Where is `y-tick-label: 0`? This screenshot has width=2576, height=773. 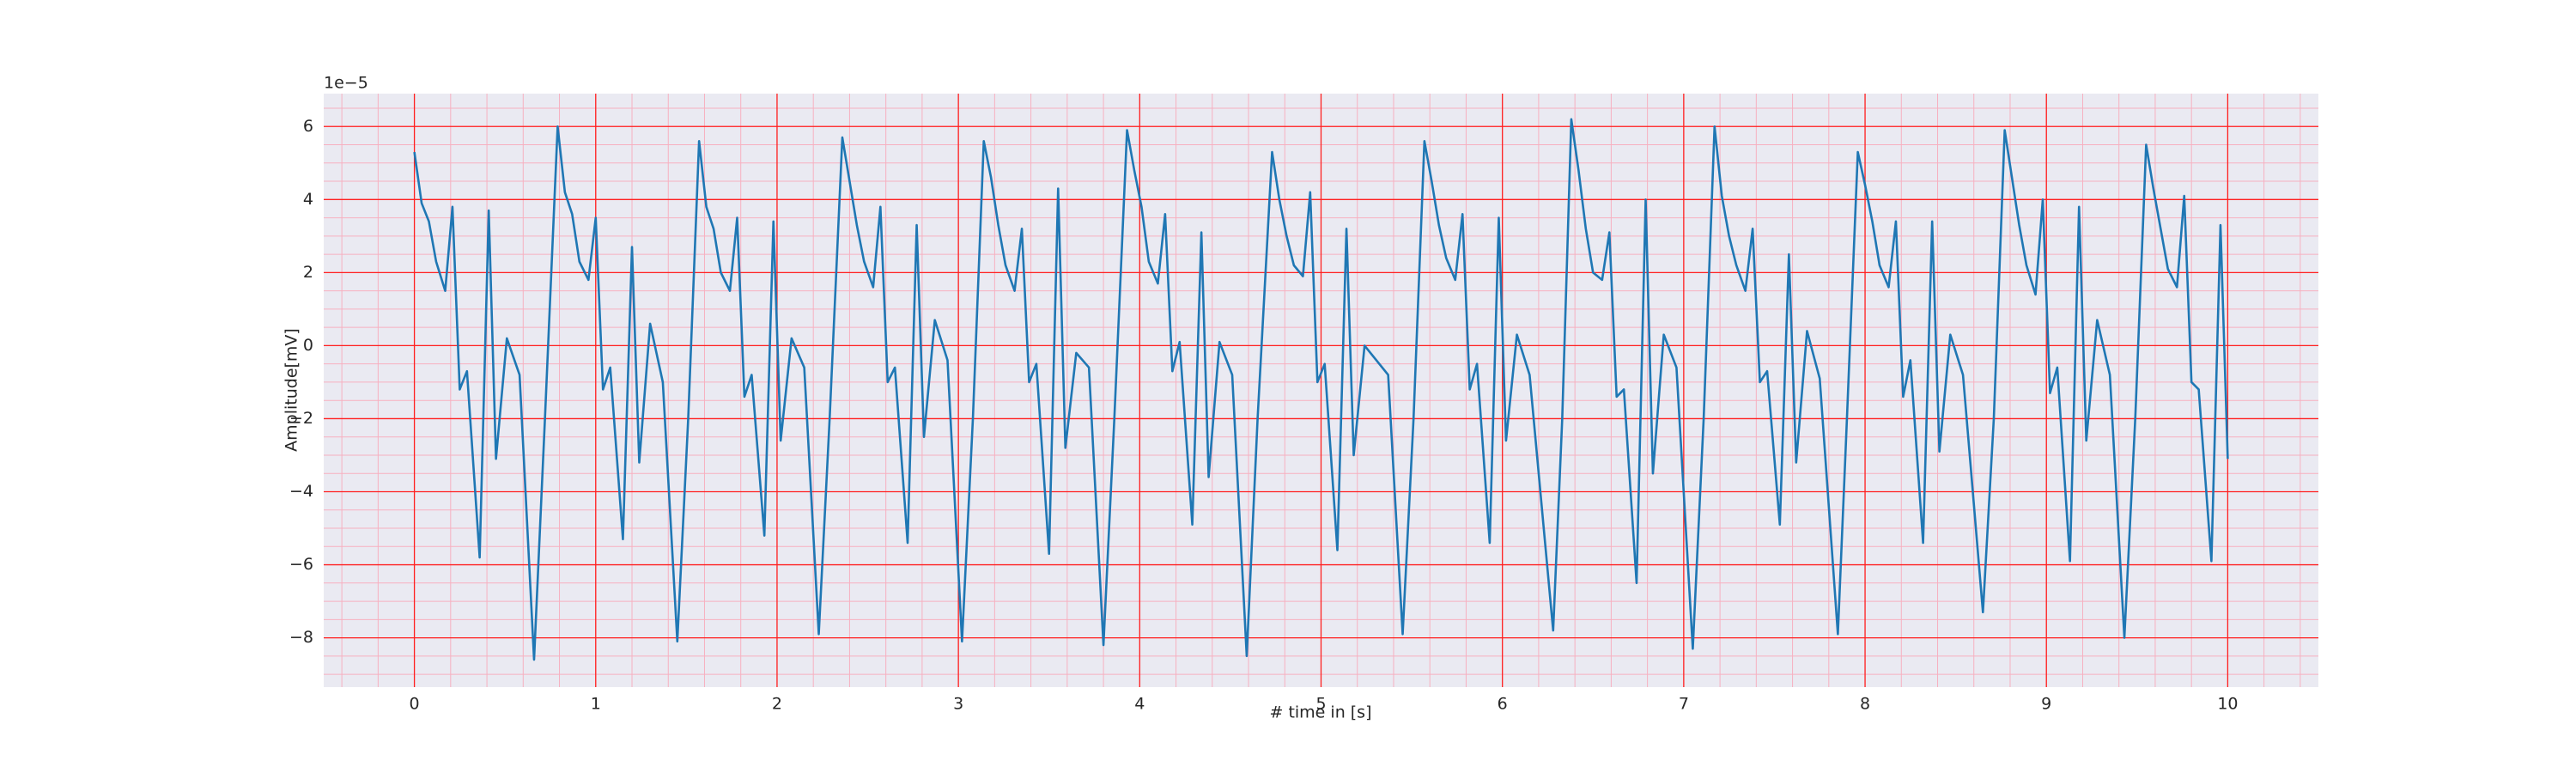
y-tick-label: 0 is located at coordinates (308, 345).